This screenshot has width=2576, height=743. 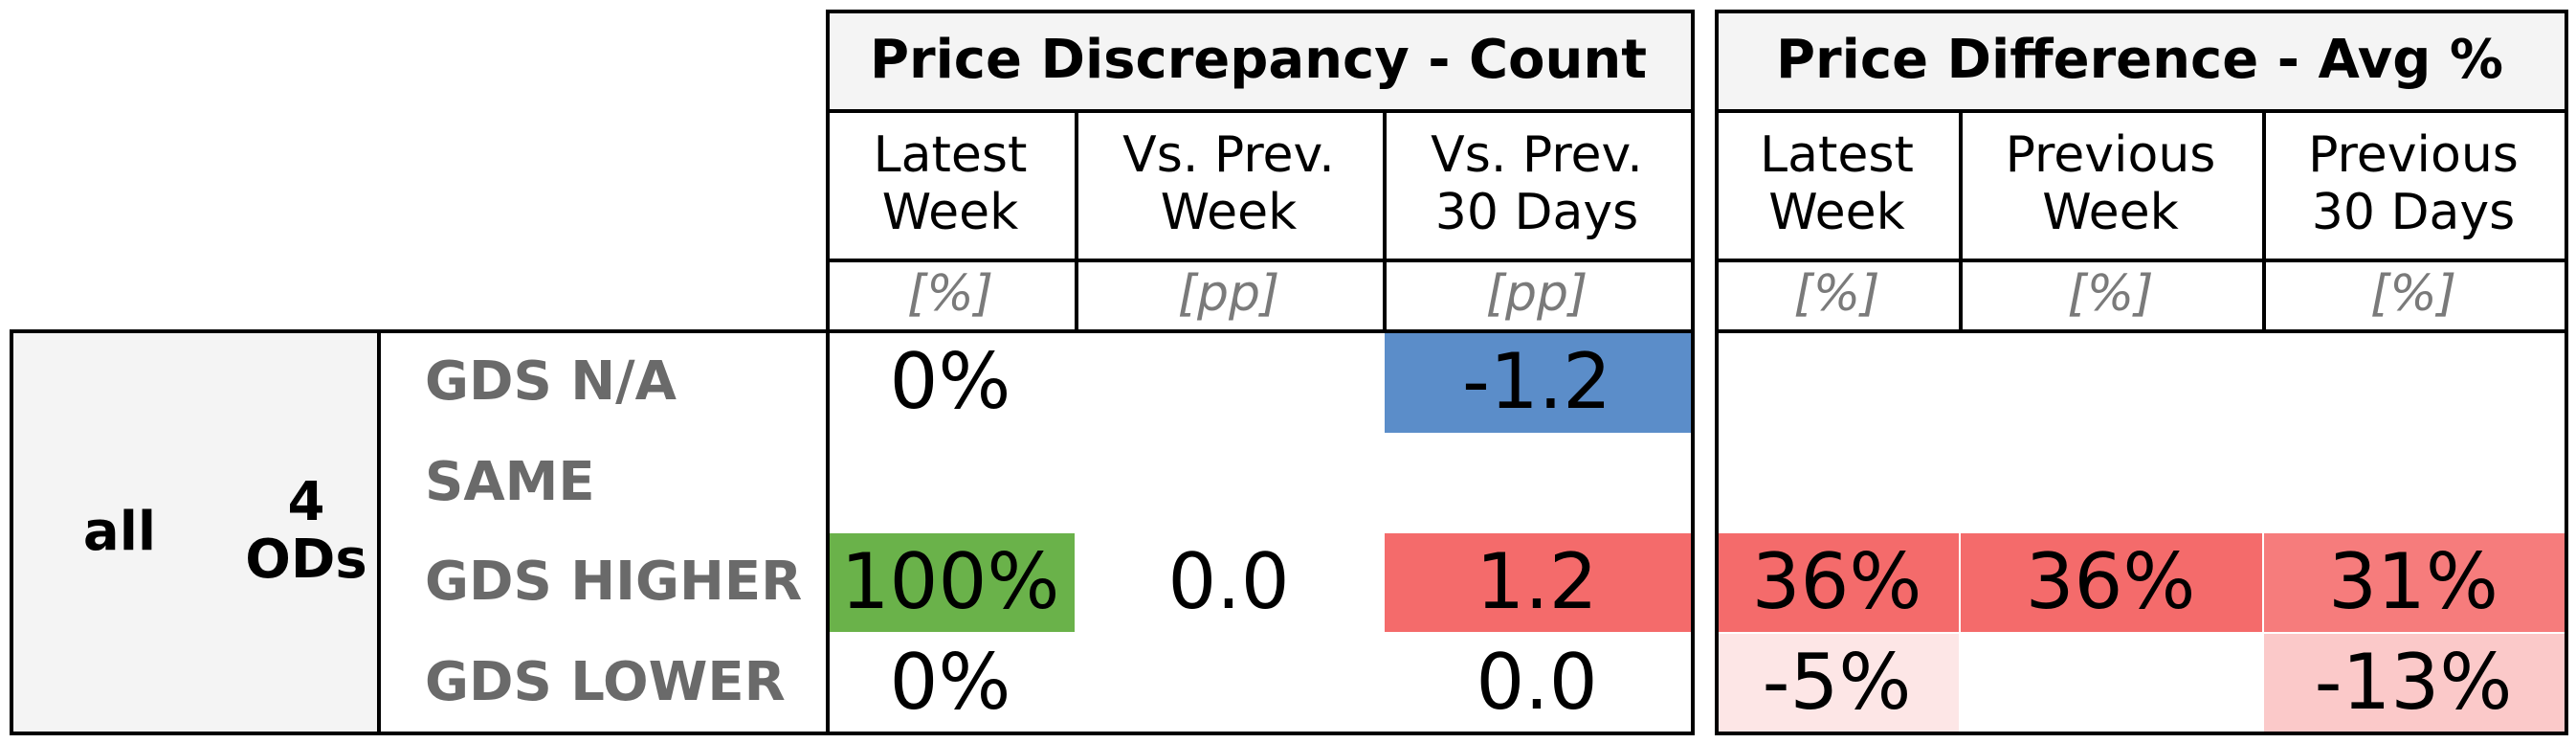 I want to click on row-group-panel, so click(x=193, y=530).